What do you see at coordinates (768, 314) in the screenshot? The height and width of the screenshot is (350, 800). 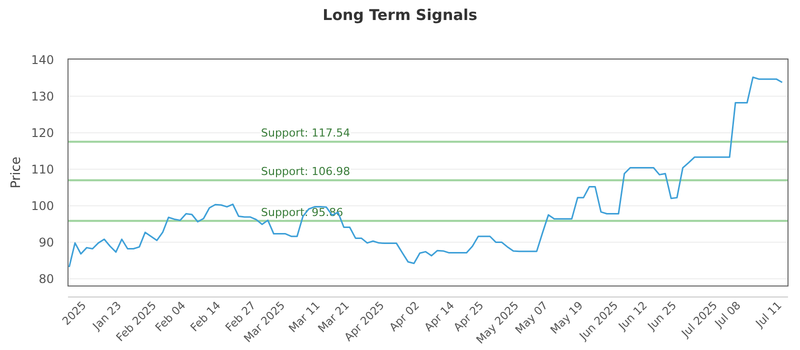 I see `x-tick-label: Jul 11` at bounding box center [768, 314].